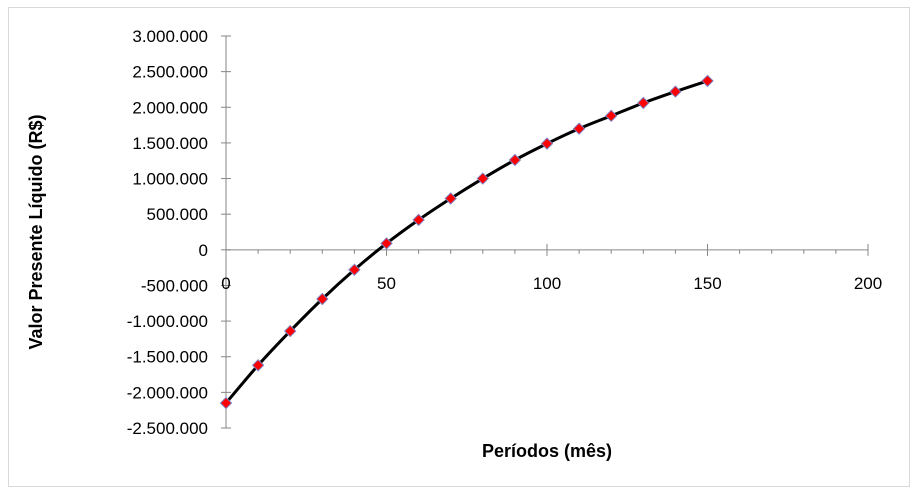 The height and width of the screenshot is (493, 915). Describe the element at coordinates (547, 283) in the screenshot. I see `x-tick-label: 100` at that location.